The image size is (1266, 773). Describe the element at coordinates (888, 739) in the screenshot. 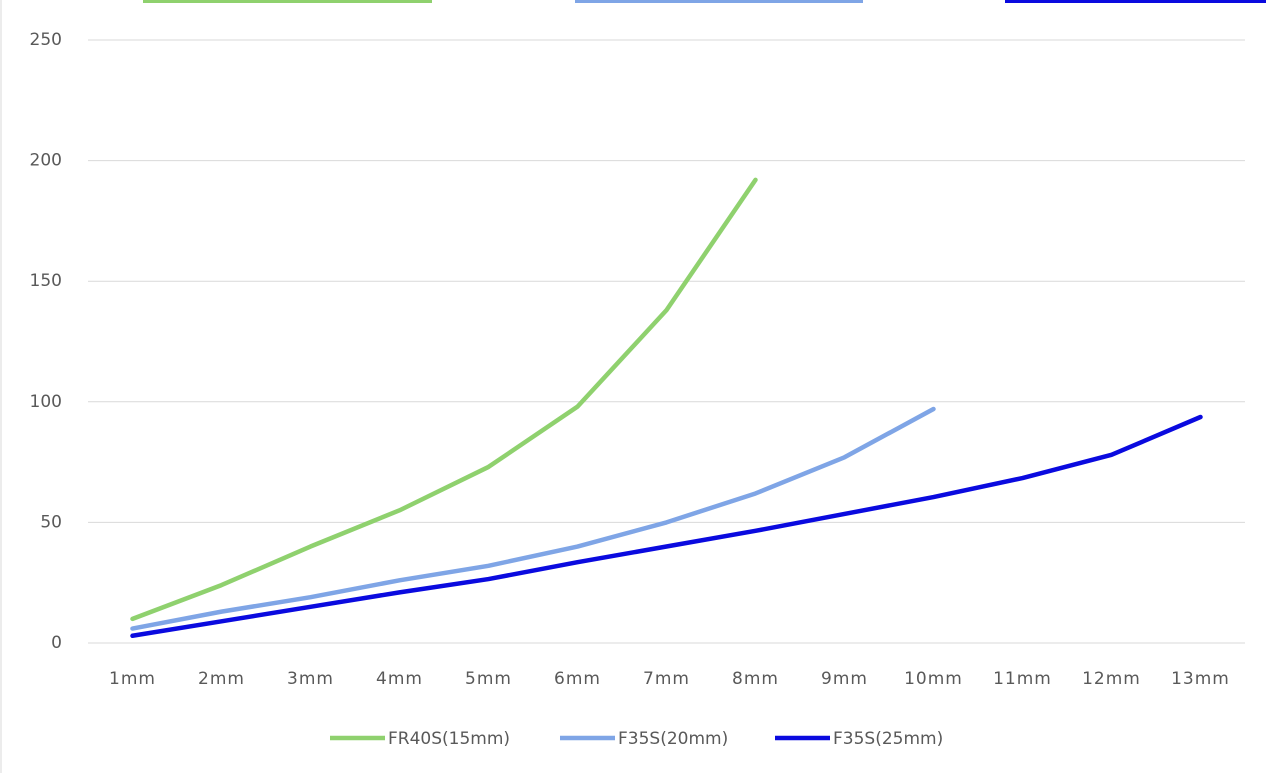

I see `legend-label: F35S(25mm)` at that location.